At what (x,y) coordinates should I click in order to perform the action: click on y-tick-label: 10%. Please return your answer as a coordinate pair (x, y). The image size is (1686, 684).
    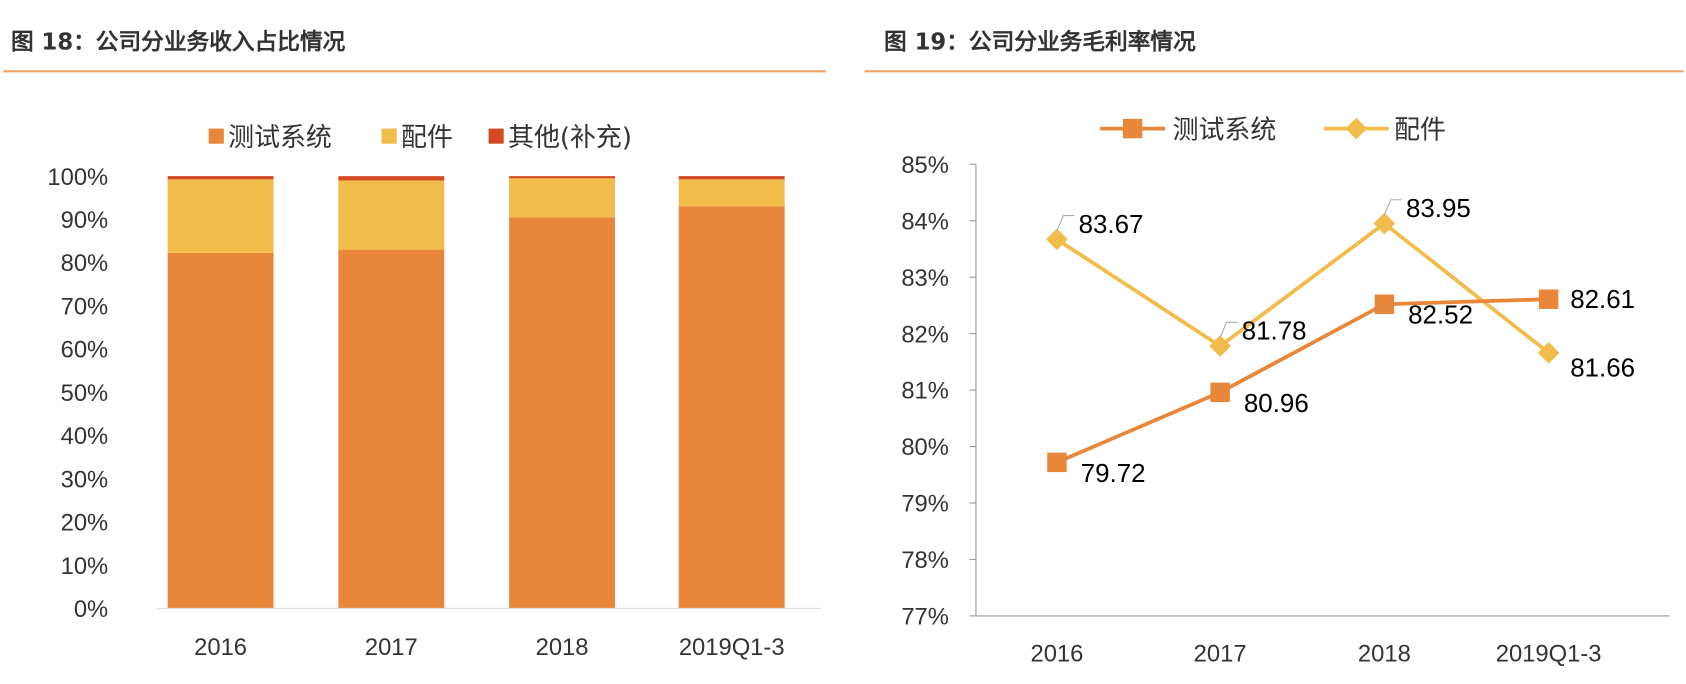
    Looking at the image, I should click on (85, 566).